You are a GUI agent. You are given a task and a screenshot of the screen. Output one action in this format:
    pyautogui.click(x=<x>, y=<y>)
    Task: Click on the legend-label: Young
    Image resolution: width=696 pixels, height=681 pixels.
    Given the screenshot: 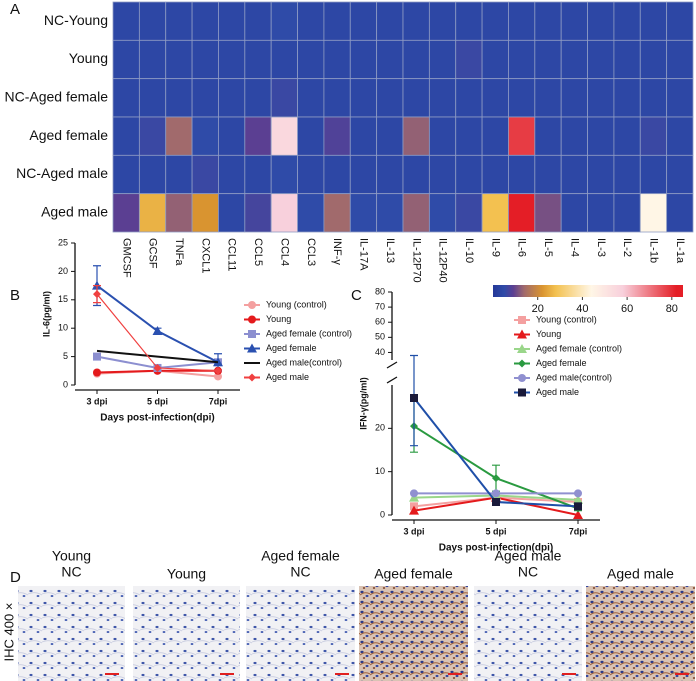 What is the action you would take?
    pyautogui.click(x=278, y=319)
    